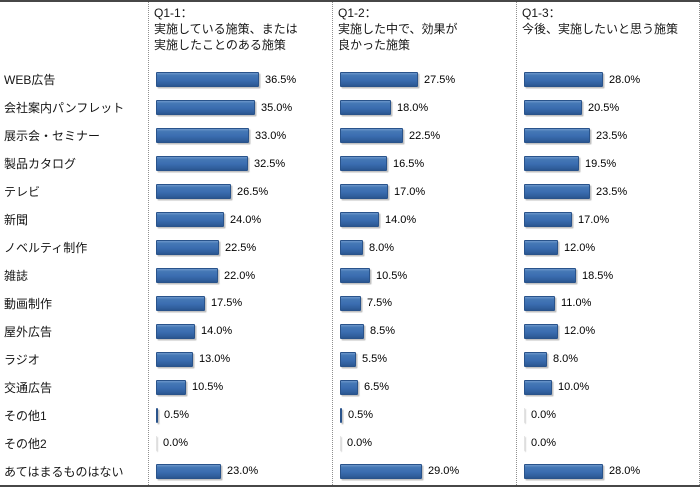 This screenshot has width=700, height=487. What do you see at coordinates (22, 359) in the screenshot?
I see `category-label: ラジオ` at bounding box center [22, 359].